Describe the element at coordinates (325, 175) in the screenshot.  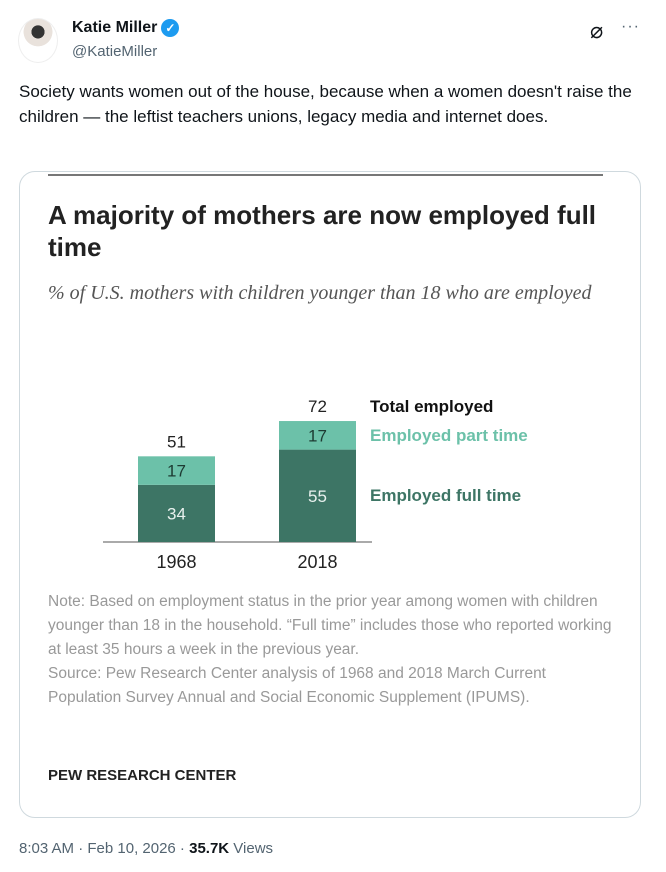
I see `divider` at that location.